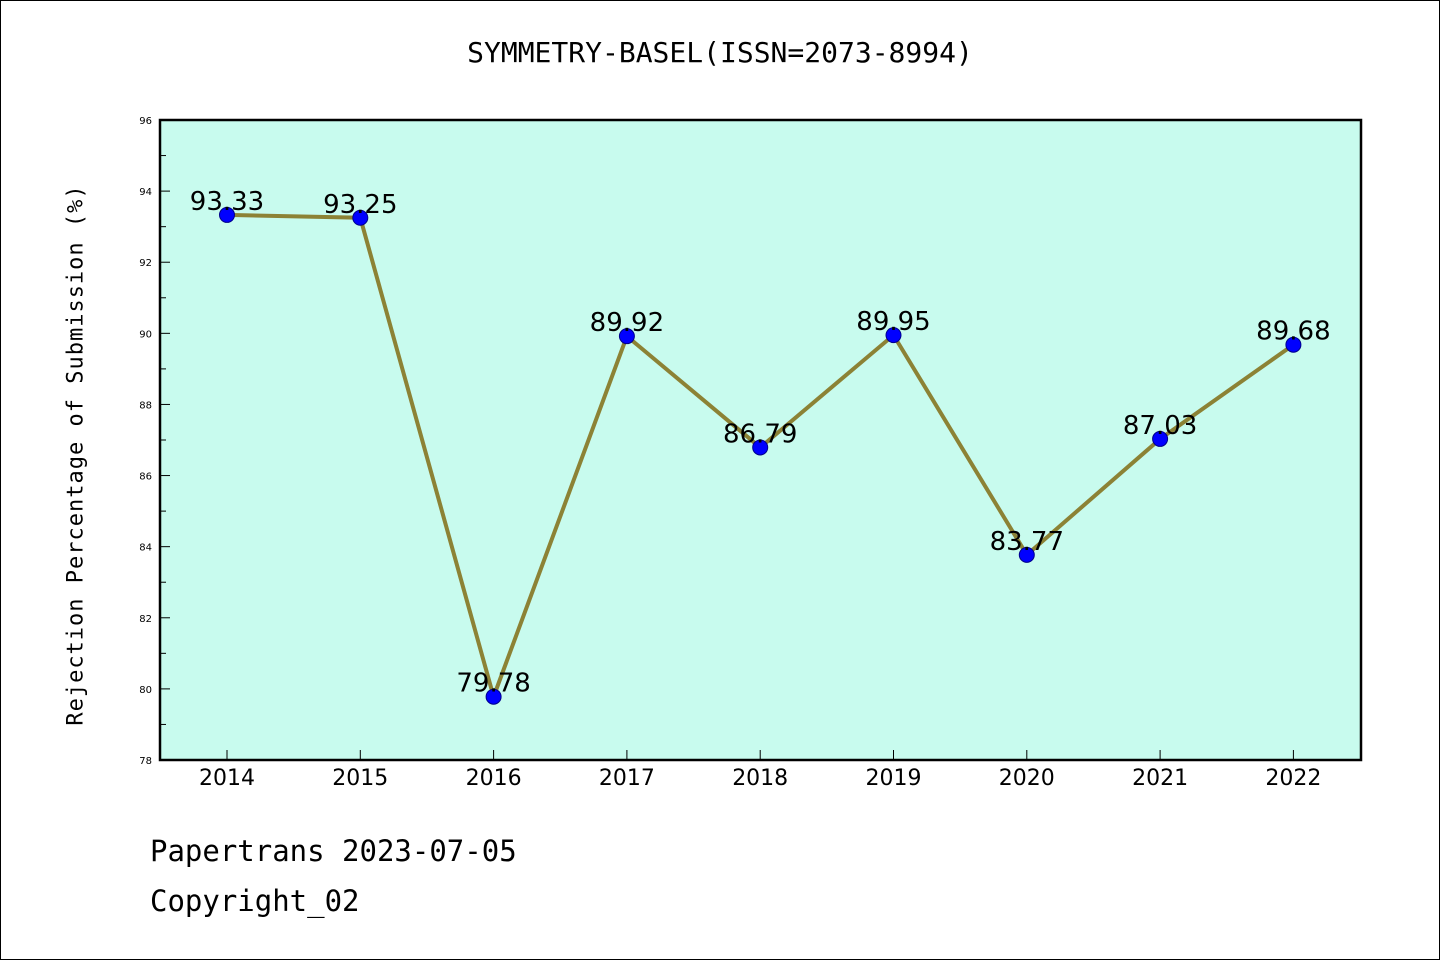 The height and width of the screenshot is (960, 1440). What do you see at coordinates (145, 334) in the screenshot?
I see `y-tick-label: 90` at bounding box center [145, 334].